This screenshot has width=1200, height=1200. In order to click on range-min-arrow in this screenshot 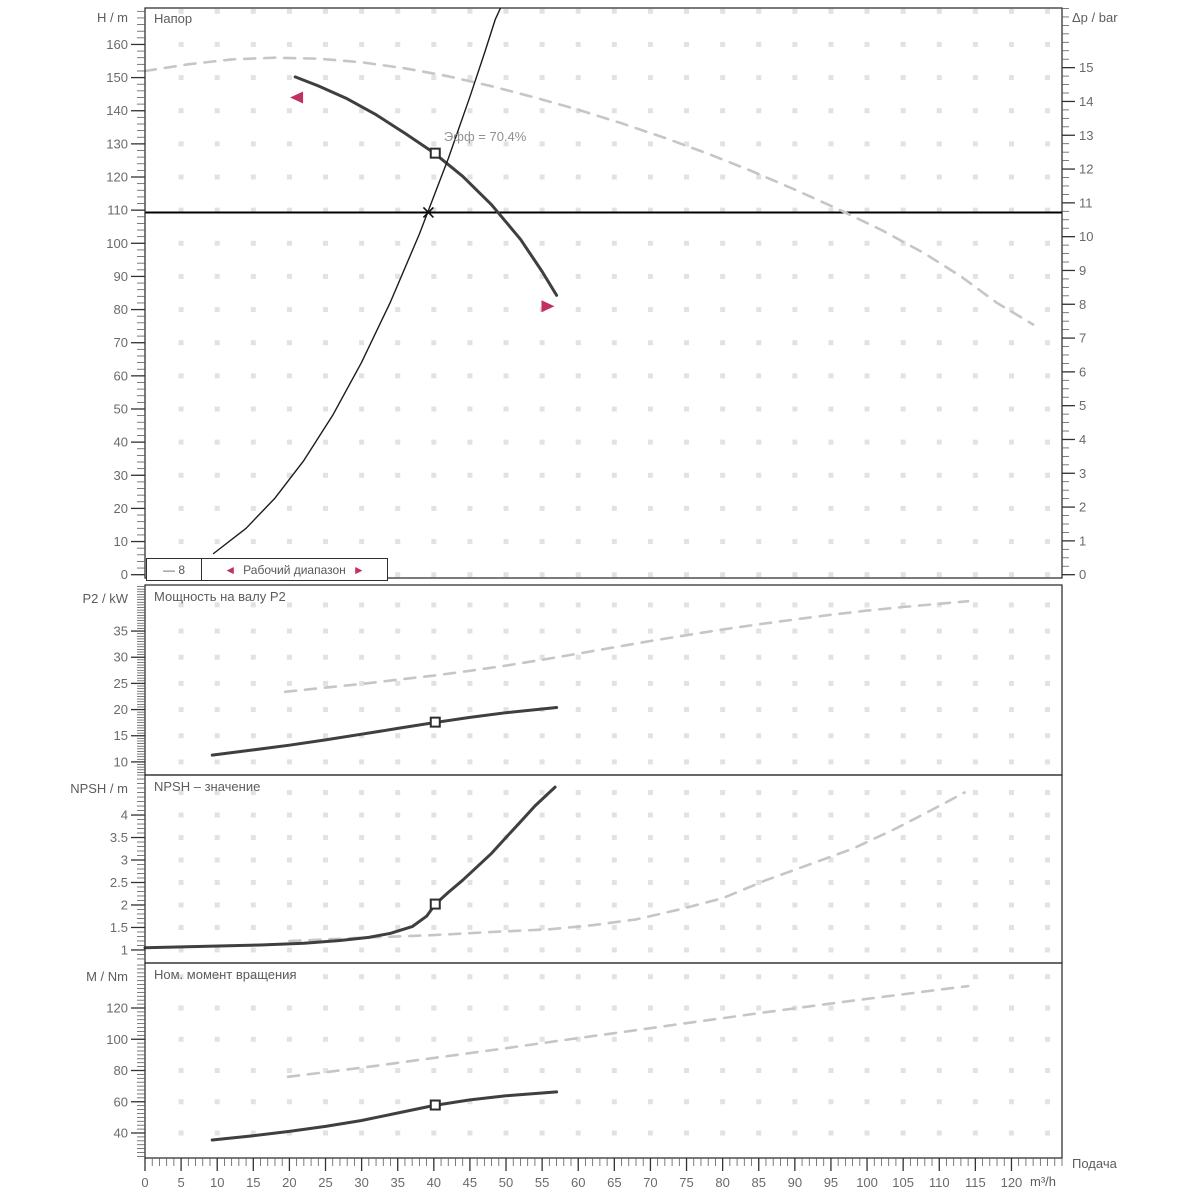, I will do `click(297, 97)`.